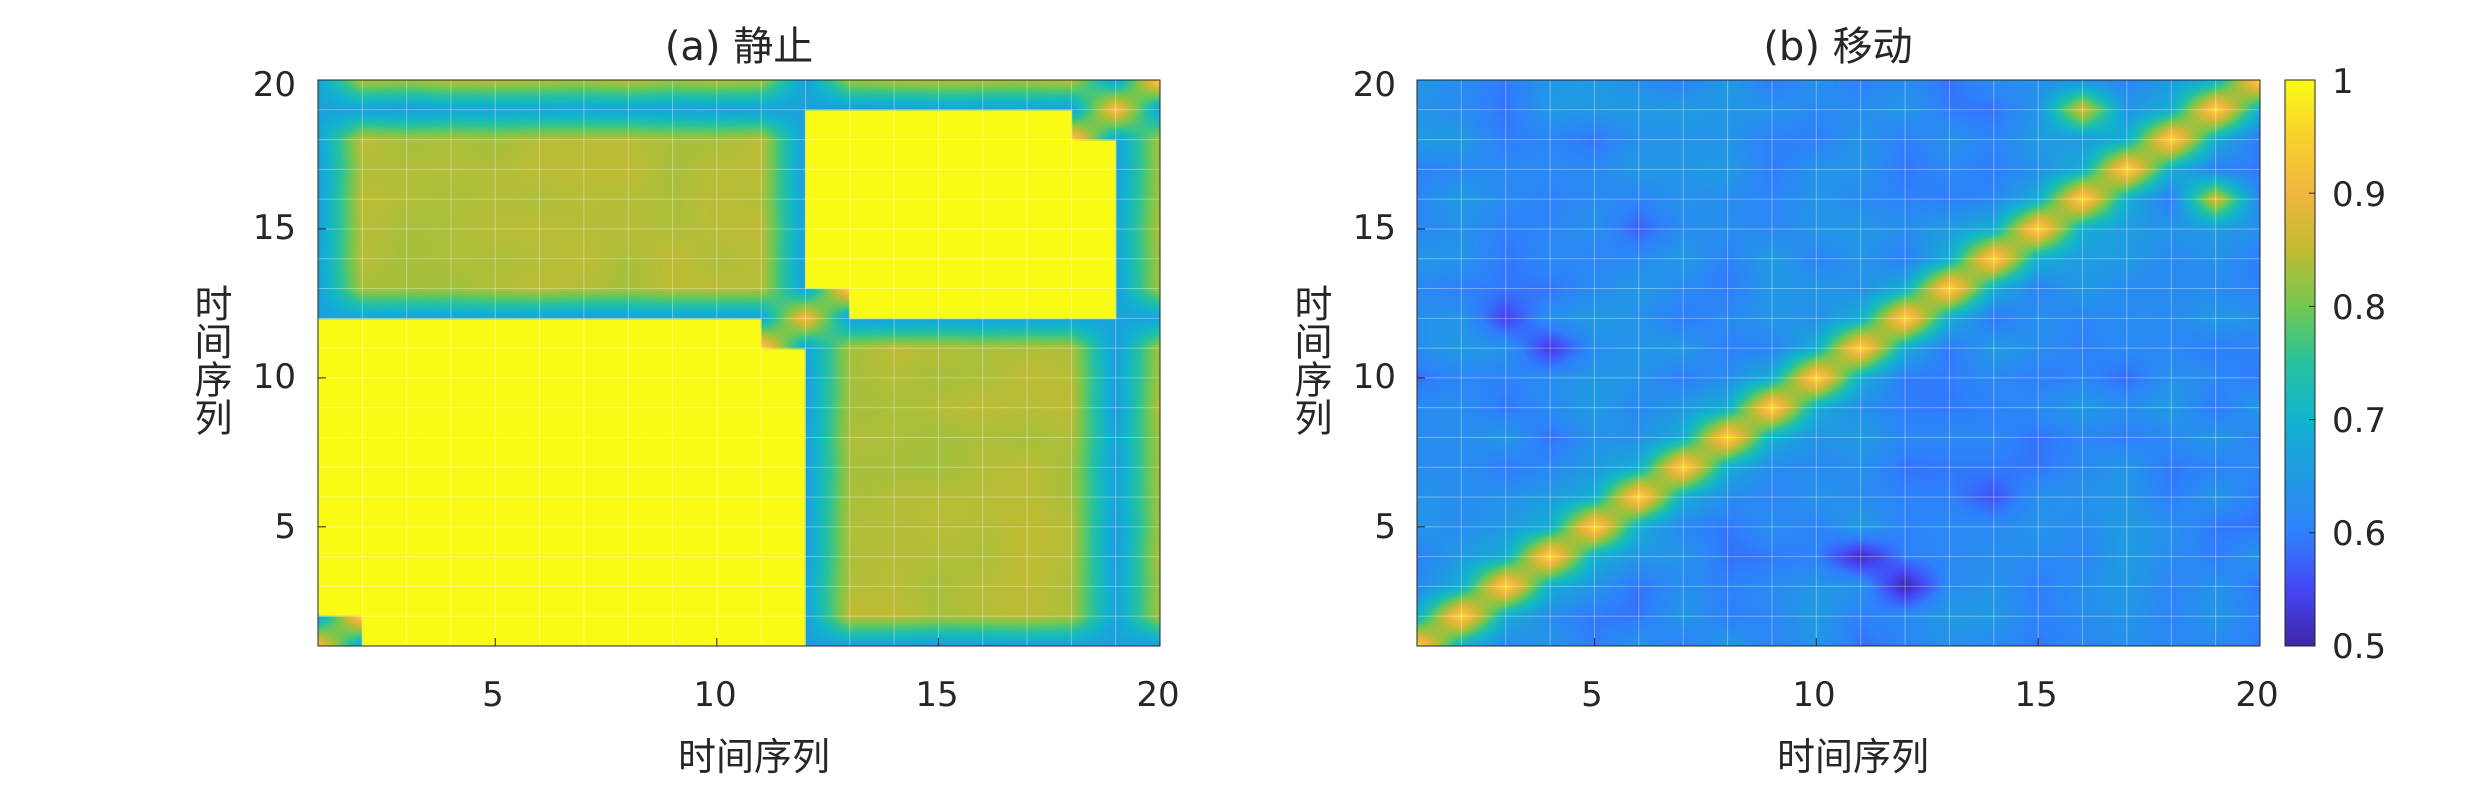  What do you see at coordinates (1385, 527) in the screenshot?
I see `y-tick-b-5: 5` at bounding box center [1385, 527].